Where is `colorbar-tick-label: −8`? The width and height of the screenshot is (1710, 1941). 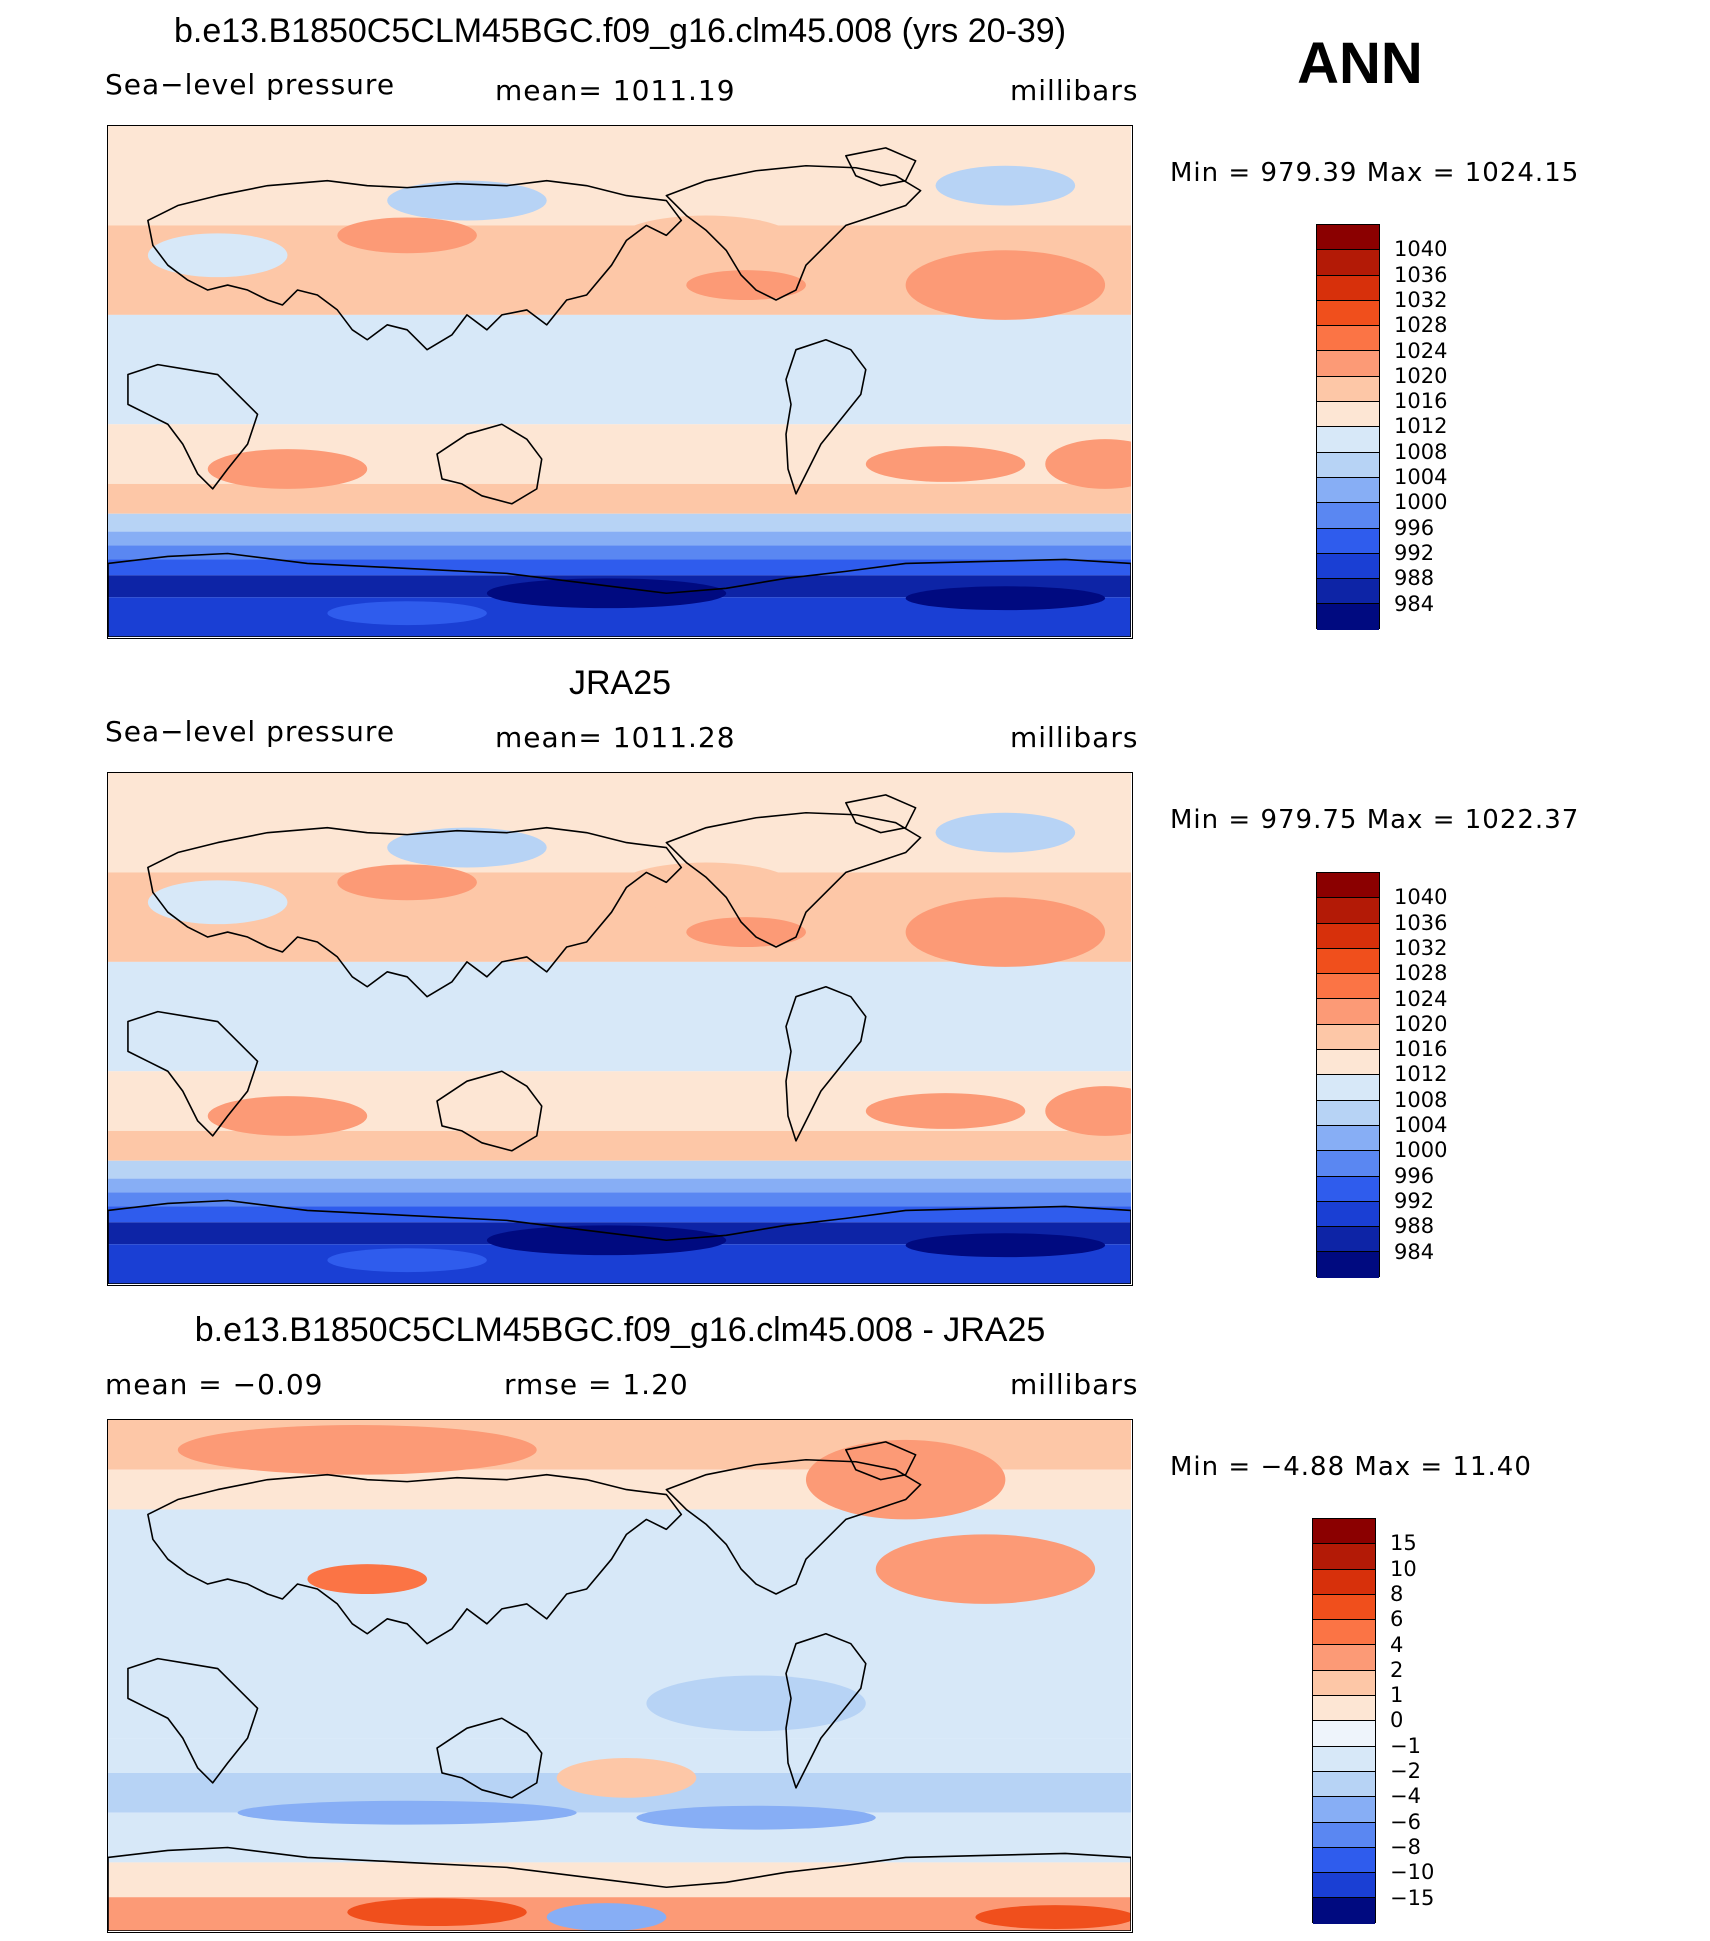
colorbar-tick-label: −8 is located at coordinates (1405, 1846).